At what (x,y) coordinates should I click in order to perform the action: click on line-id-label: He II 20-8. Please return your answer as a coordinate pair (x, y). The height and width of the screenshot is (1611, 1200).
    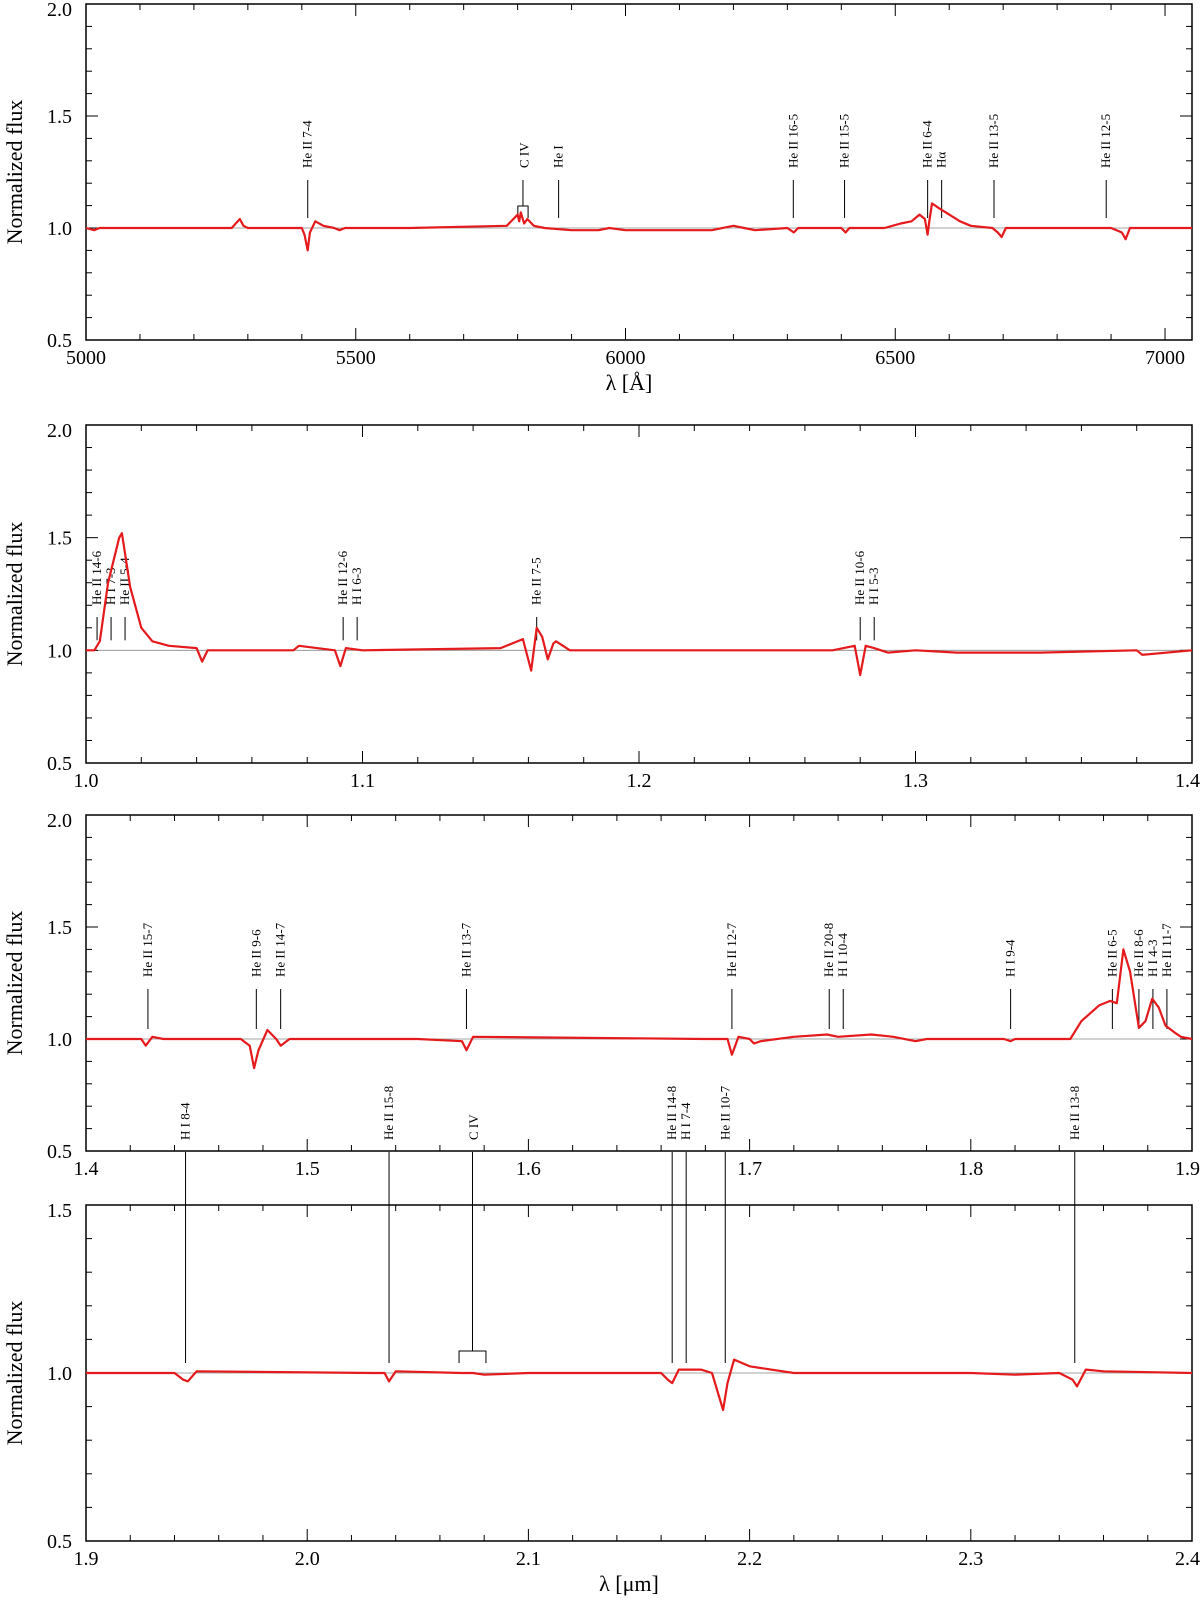
    Looking at the image, I should click on (828, 950).